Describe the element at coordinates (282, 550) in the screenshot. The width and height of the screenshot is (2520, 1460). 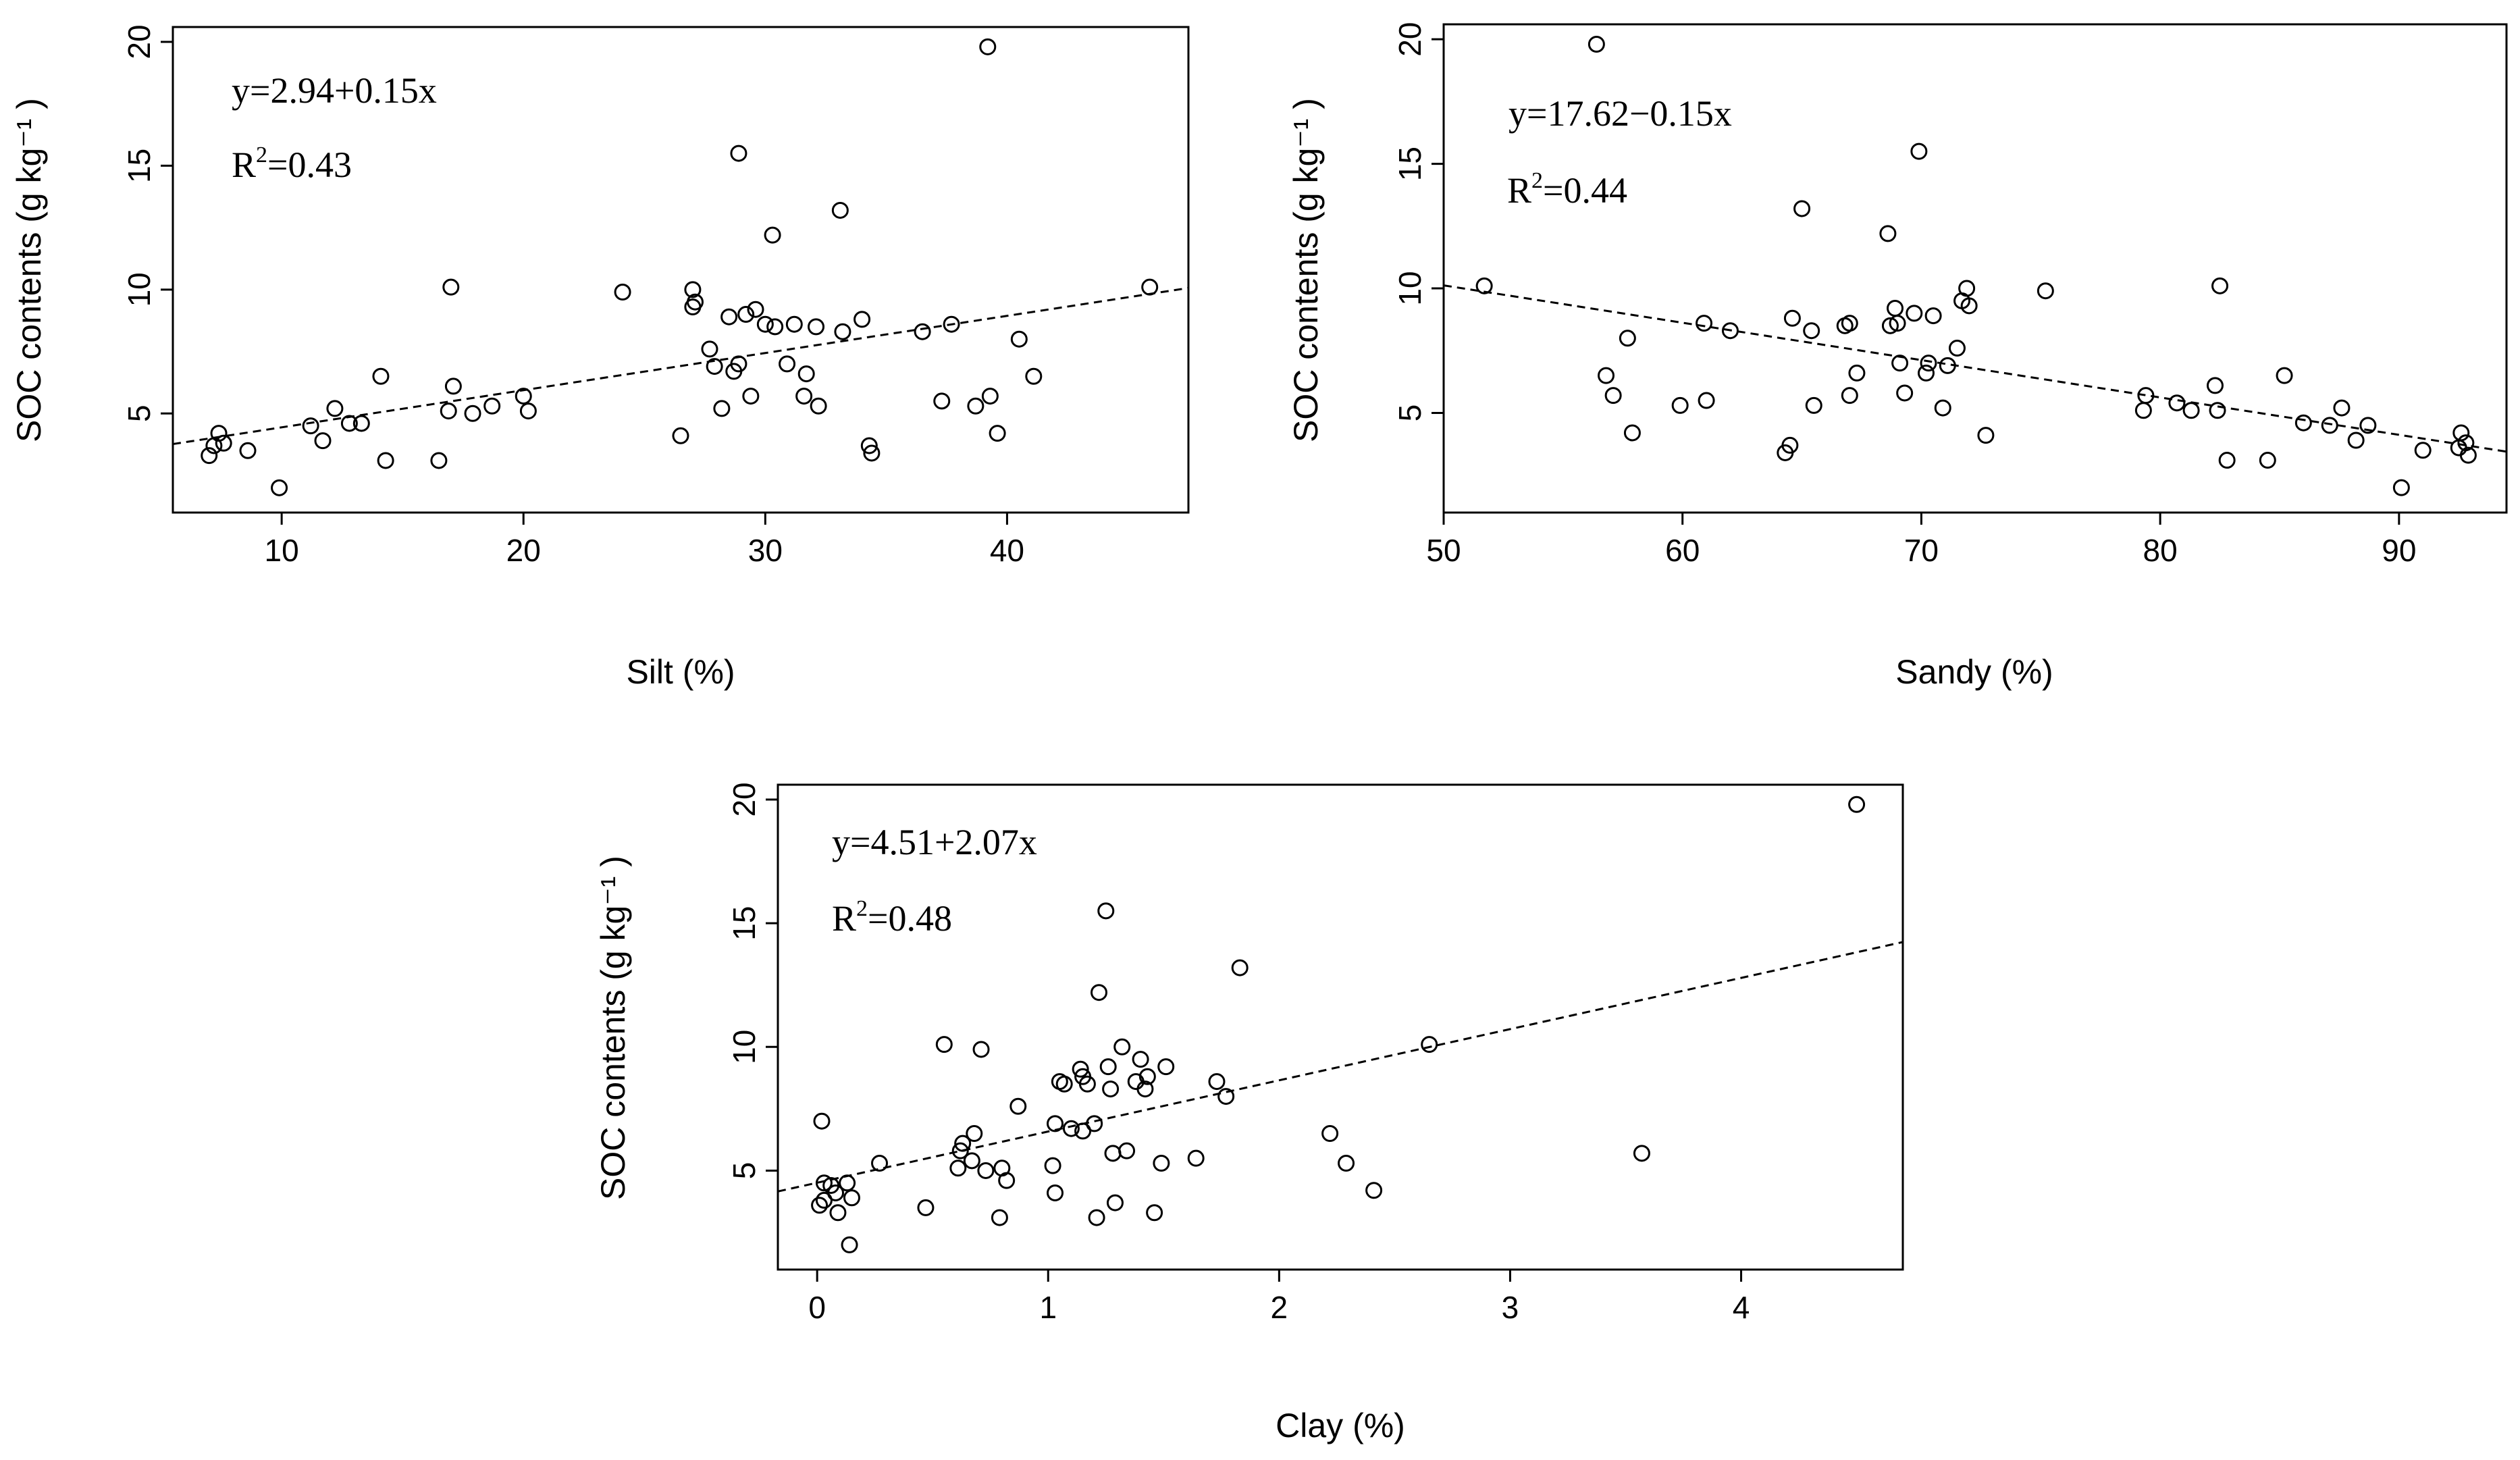
I see `silt-x-tick-label: 10` at that location.